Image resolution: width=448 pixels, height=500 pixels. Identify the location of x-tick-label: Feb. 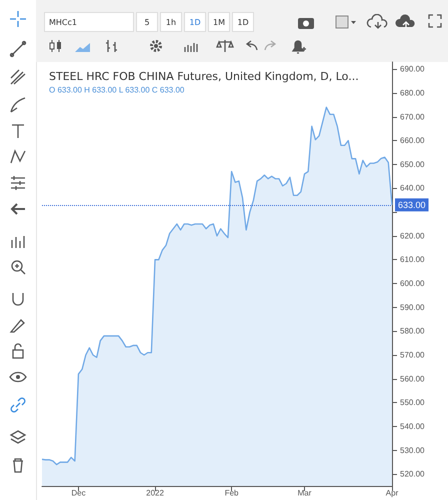
(232, 493).